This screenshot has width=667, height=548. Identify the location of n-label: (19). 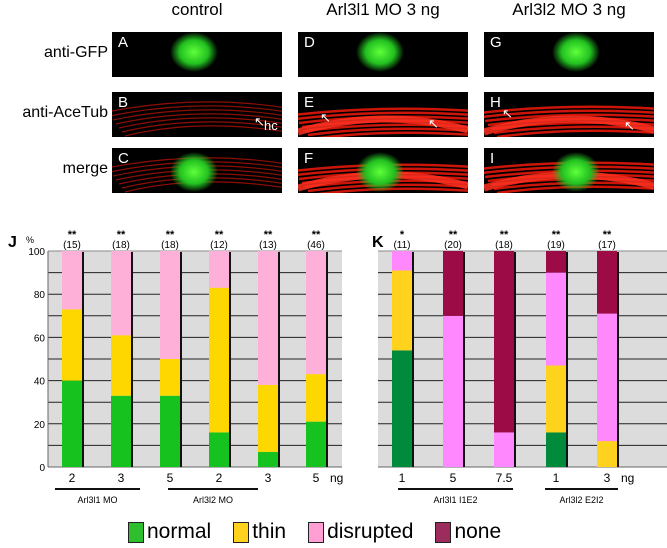
(556, 245).